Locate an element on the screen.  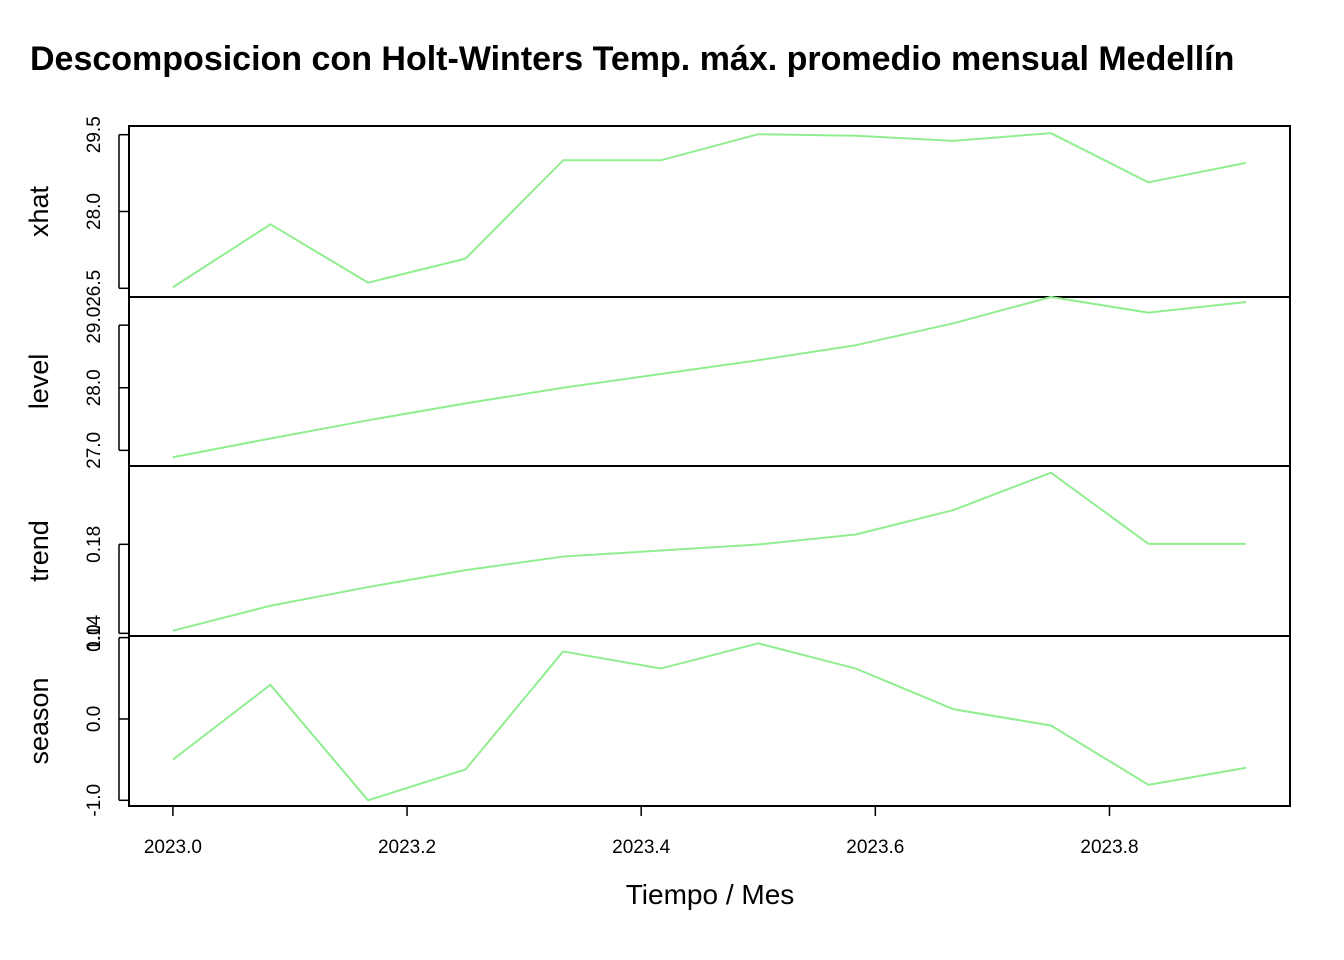
series-line-season is located at coordinates (709, 722).